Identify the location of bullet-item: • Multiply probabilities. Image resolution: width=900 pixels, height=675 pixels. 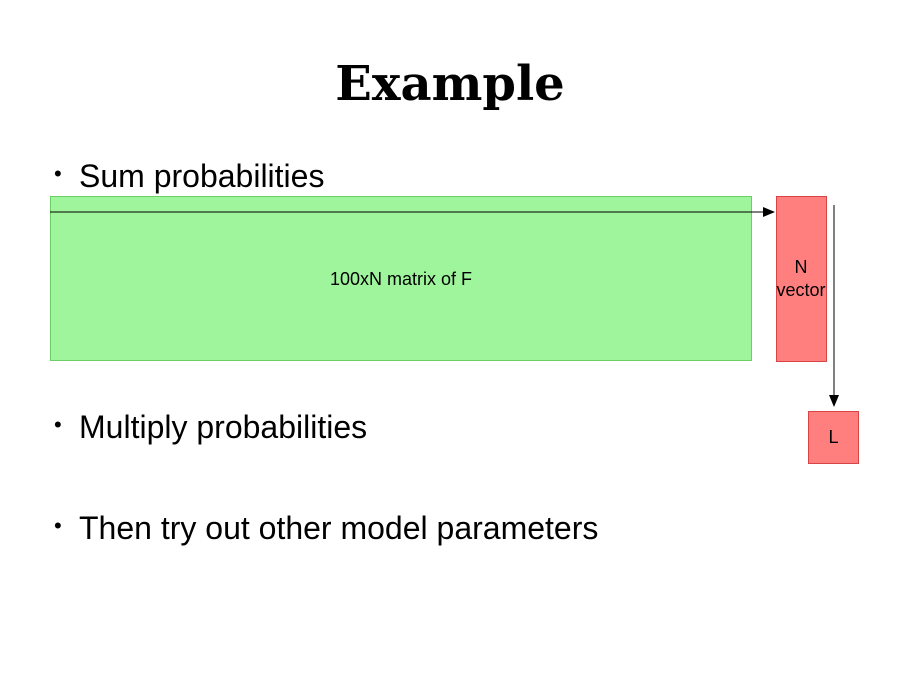
(210, 427).